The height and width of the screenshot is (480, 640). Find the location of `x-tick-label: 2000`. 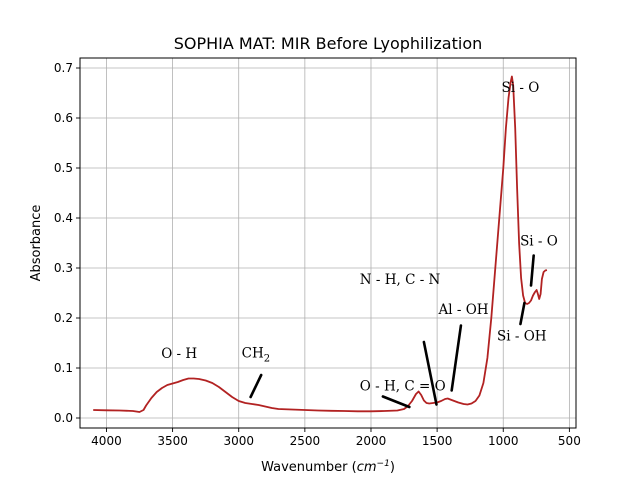

x-tick-label: 2000 is located at coordinates (371, 441).